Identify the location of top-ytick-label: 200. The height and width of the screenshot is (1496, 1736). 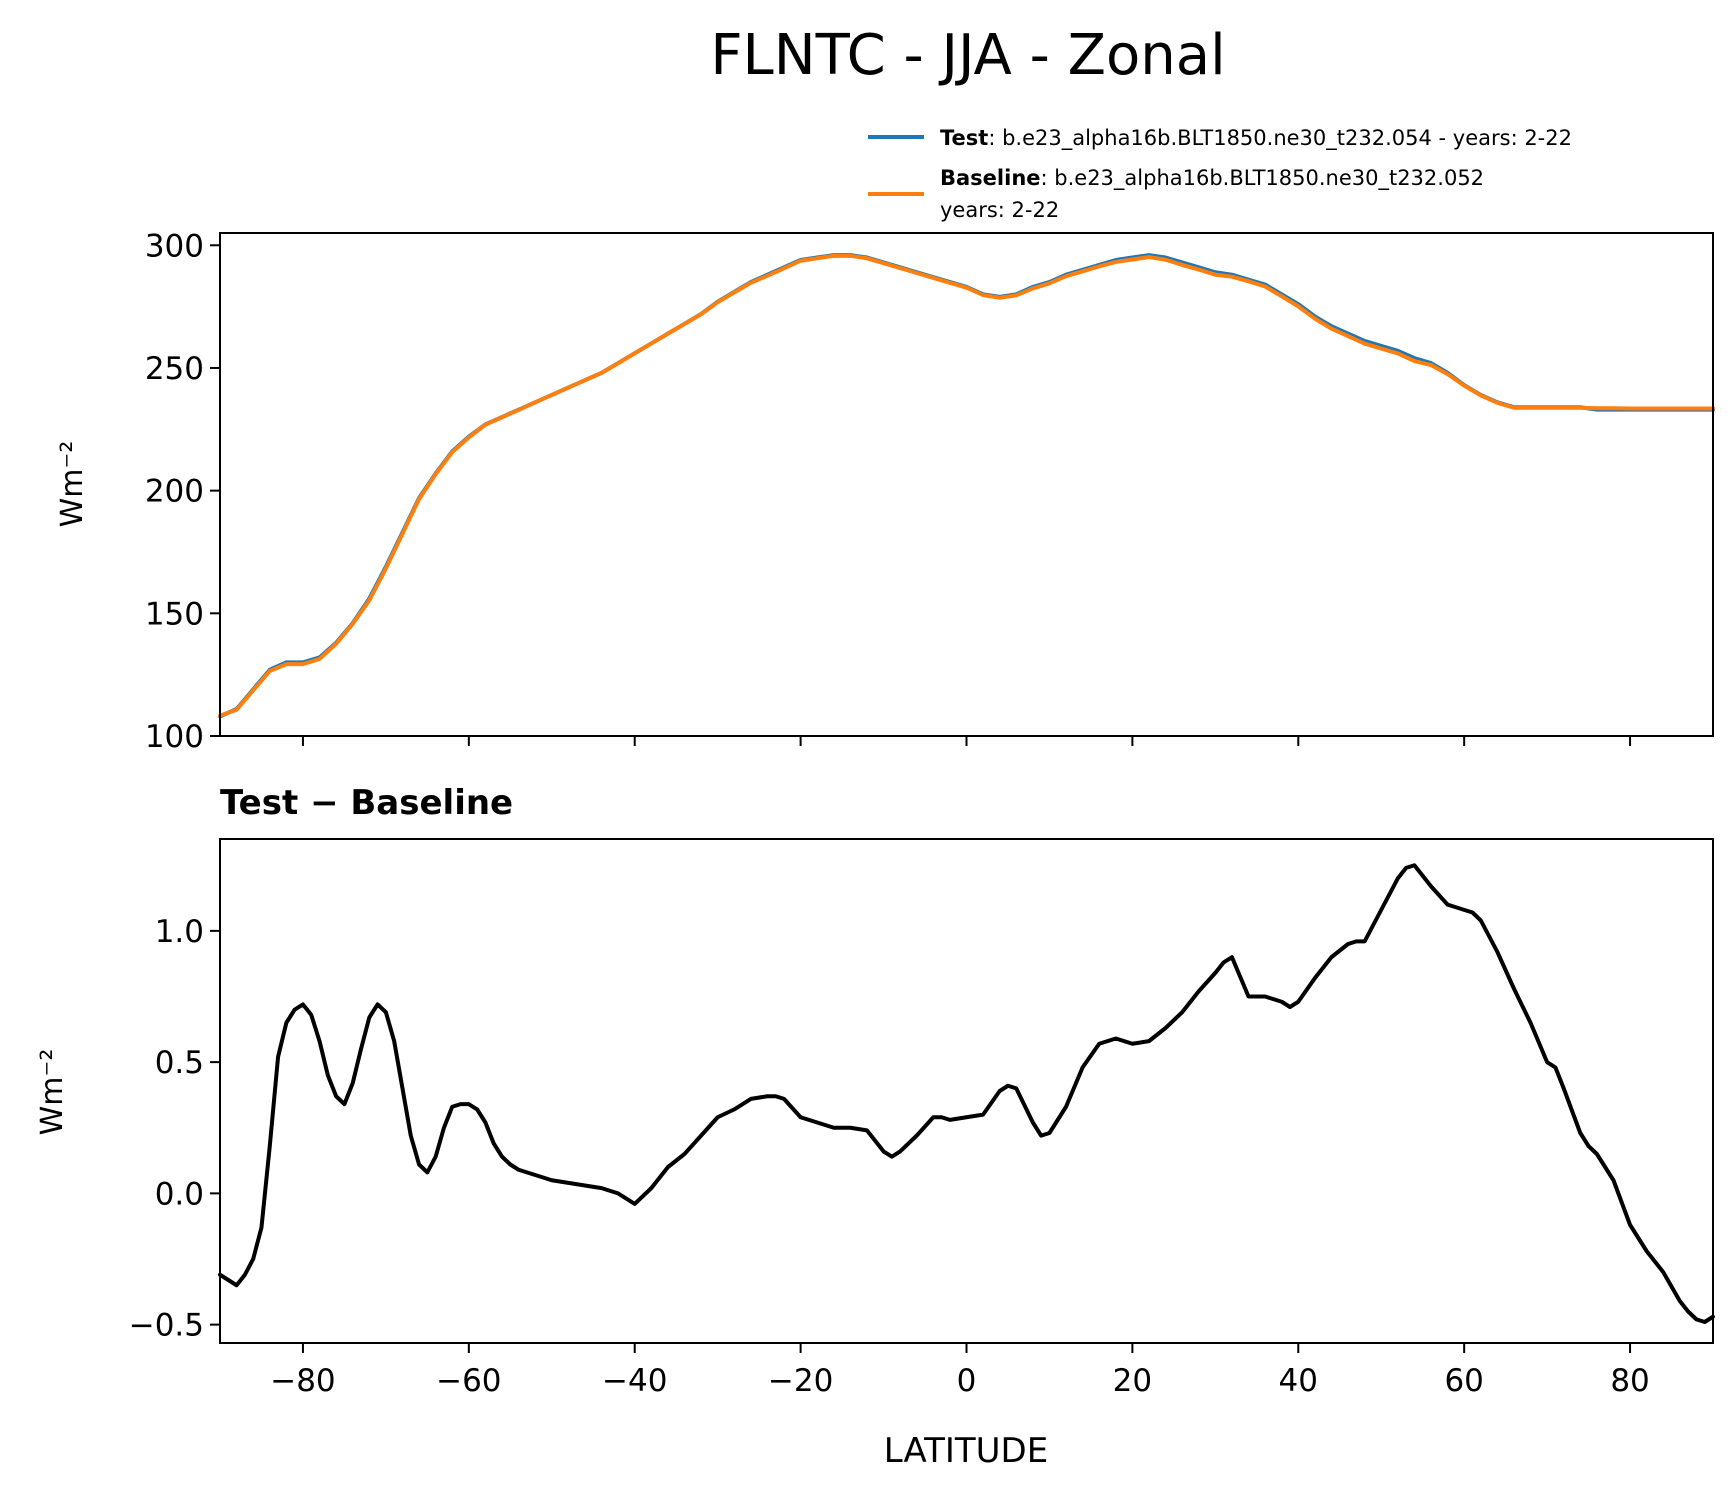
(174, 492).